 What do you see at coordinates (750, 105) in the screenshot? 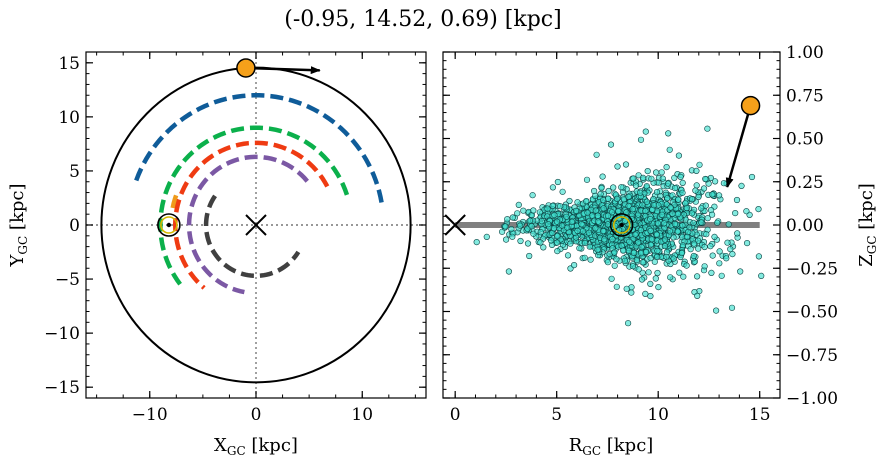
I see `star-marker-side` at bounding box center [750, 105].